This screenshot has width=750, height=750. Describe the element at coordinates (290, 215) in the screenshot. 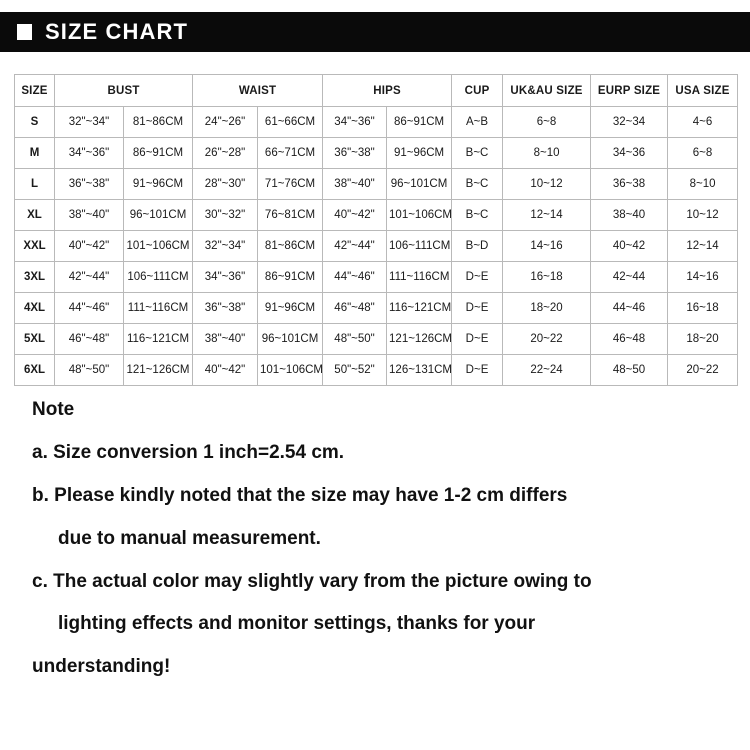

I see `cell-waist-cm: 76~81CM` at that location.